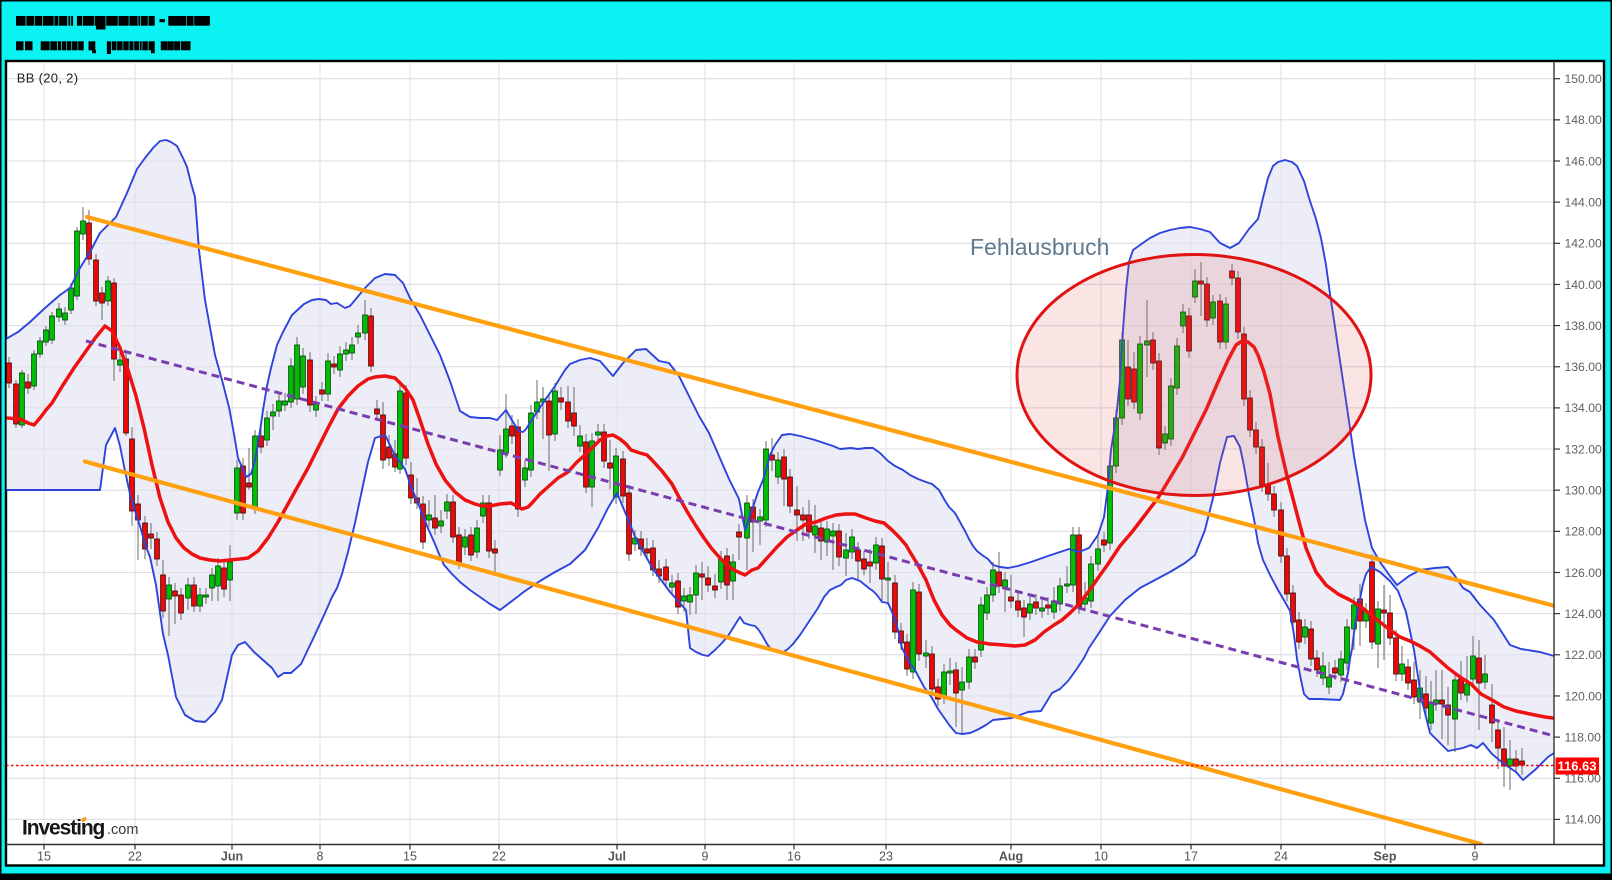 Image resolution: width=1612 pixels, height=880 pixels. What do you see at coordinates (1583, 285) in the screenshot?
I see `svg-text: 140.00` at bounding box center [1583, 285].